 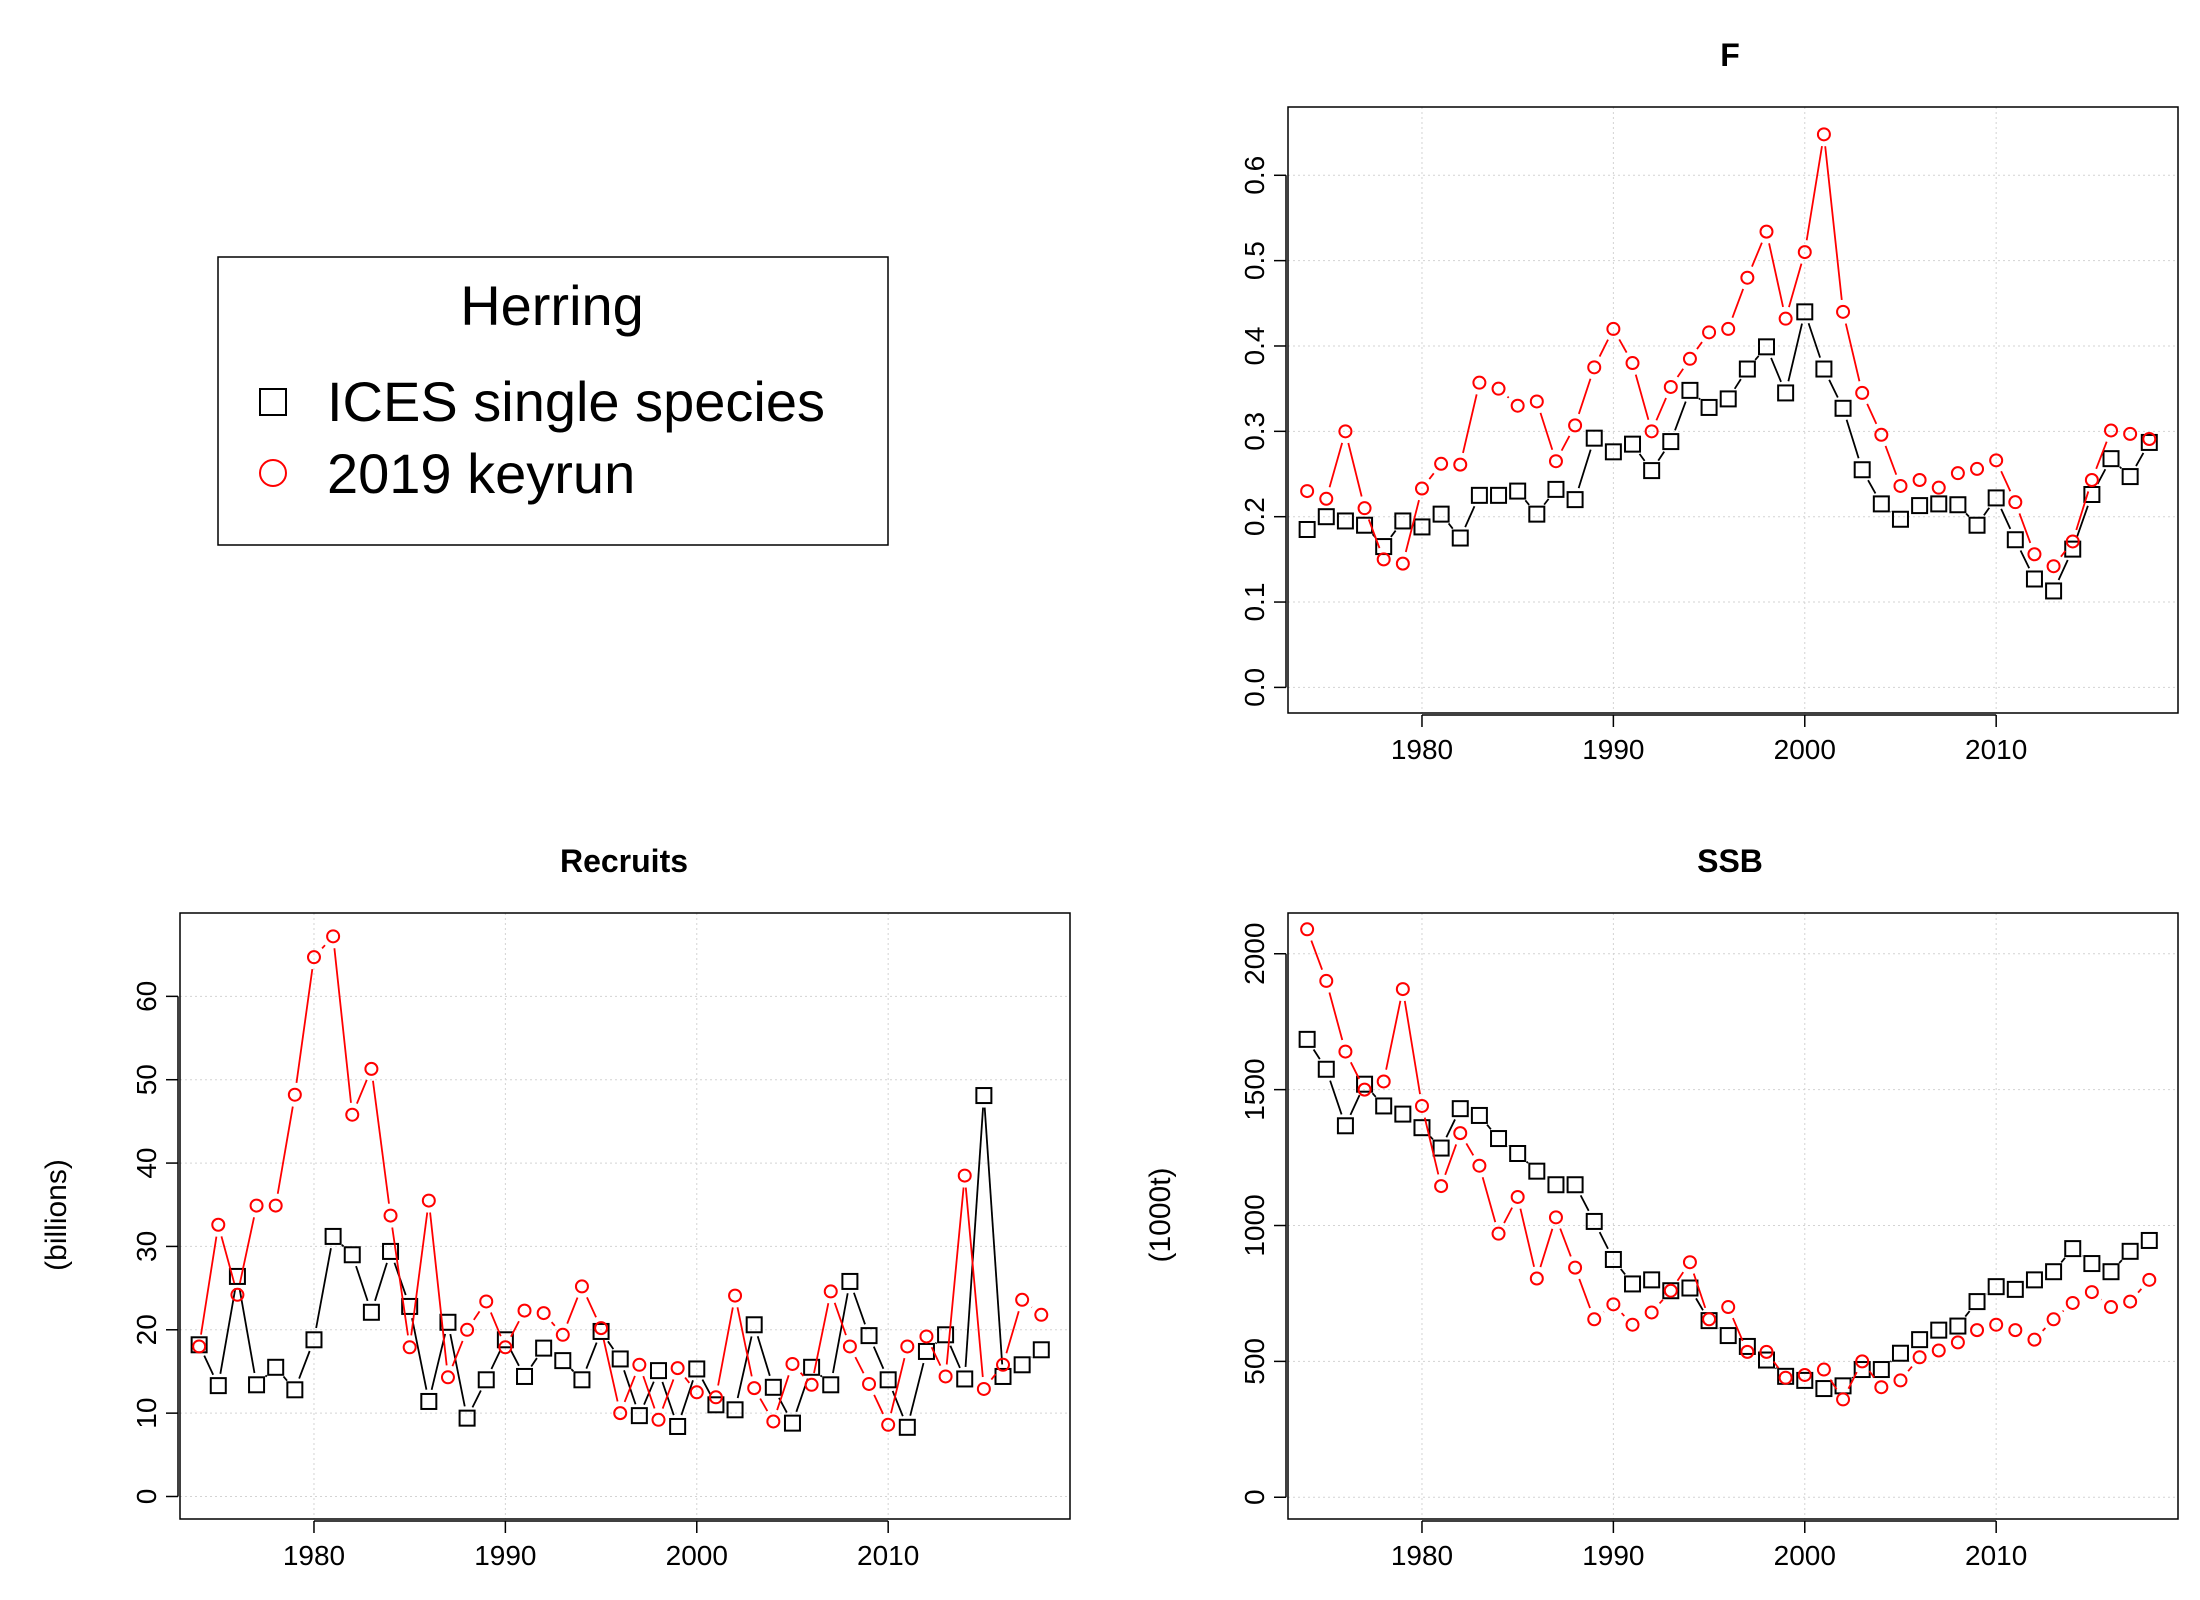 What do you see at coordinates (1160, 1214) in the screenshot?
I see `panel-ssb-ylabel: (1000t)` at bounding box center [1160, 1214].